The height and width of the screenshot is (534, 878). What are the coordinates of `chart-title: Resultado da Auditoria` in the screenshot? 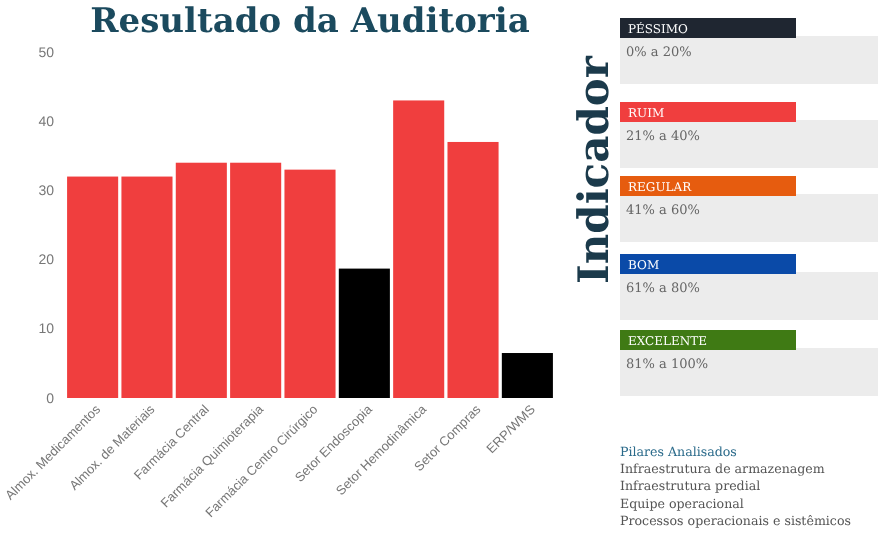 It's located at (310, 22).